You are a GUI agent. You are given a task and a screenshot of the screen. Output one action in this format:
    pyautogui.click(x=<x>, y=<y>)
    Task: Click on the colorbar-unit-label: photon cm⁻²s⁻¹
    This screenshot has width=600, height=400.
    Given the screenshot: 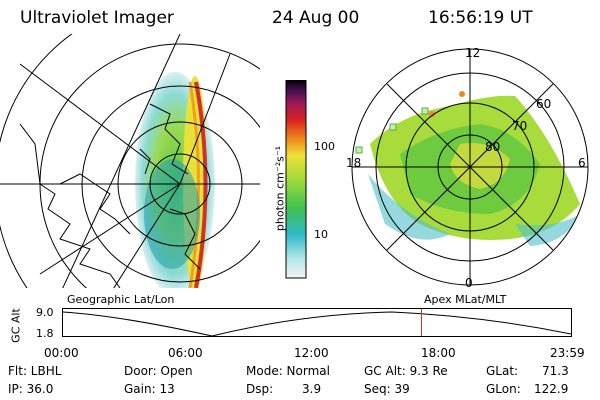 What is the action you would take?
    pyautogui.click(x=280, y=188)
    